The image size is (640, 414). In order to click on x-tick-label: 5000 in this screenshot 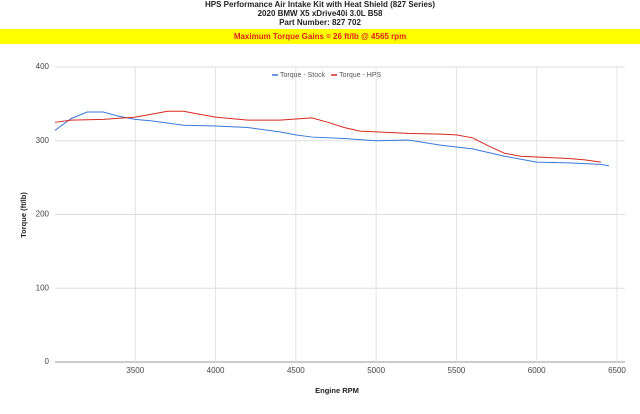, I will do `click(376, 370)`.